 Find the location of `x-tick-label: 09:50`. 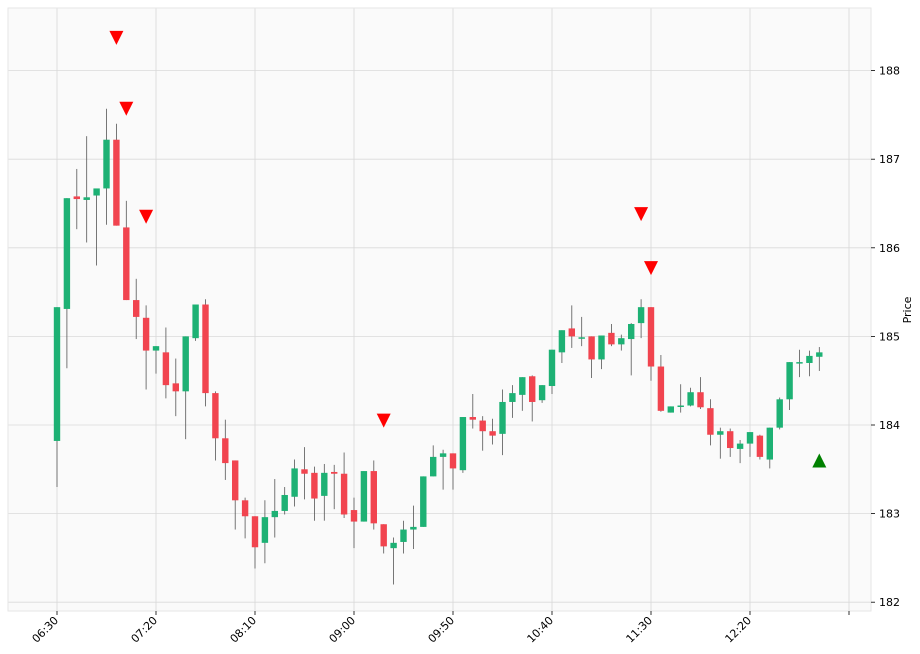

x-tick-label: 09:50 is located at coordinates (442, 630).